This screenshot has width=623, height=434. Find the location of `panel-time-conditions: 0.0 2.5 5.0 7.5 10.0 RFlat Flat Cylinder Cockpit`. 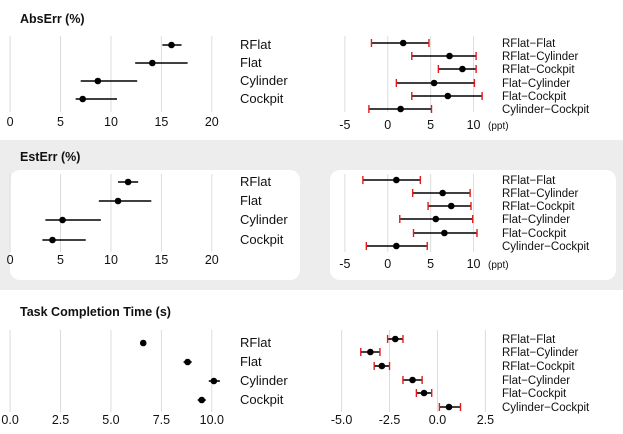

panel-time-conditions: 0.0 2.5 5.0 7.5 10.0 RFlat Flat Cylinder Cockpit is located at coordinates (144, 378).